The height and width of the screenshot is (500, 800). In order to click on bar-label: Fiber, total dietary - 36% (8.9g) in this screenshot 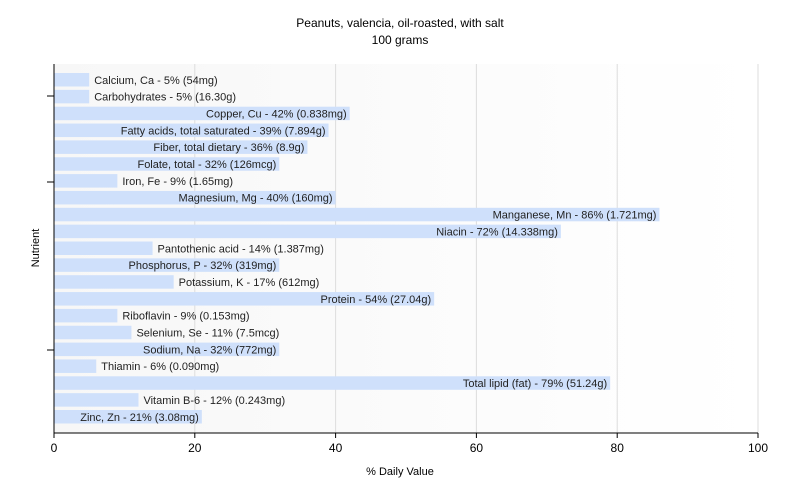, I will do `click(228, 148)`.